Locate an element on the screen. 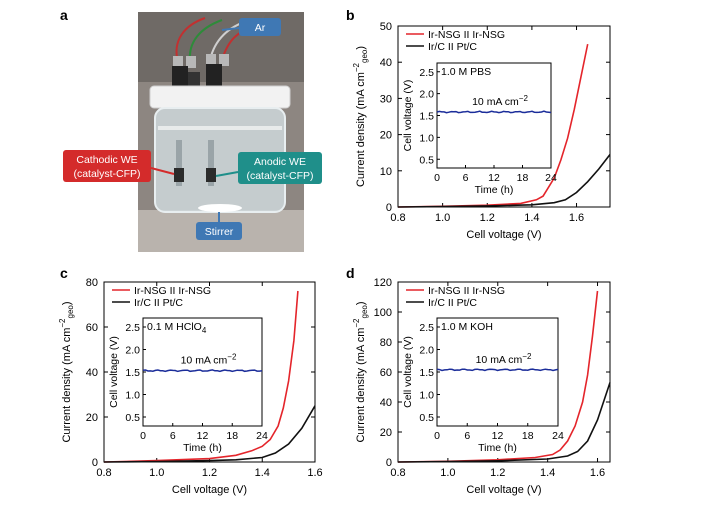 The width and height of the screenshot is (702, 509). y-tick-label: 50 is located at coordinates (386, 27).